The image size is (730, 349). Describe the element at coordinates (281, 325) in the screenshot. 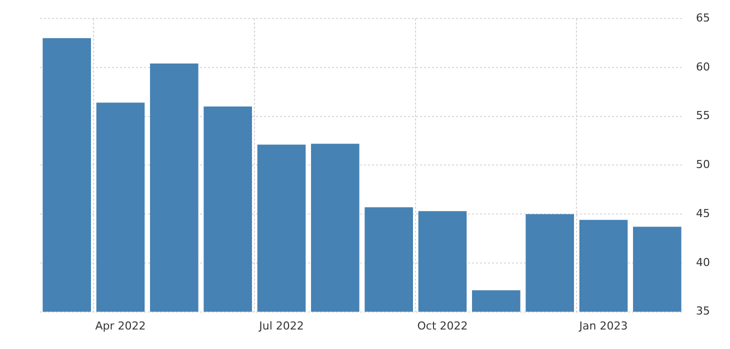

I see `x-tick-label: Jul 2022` at that location.